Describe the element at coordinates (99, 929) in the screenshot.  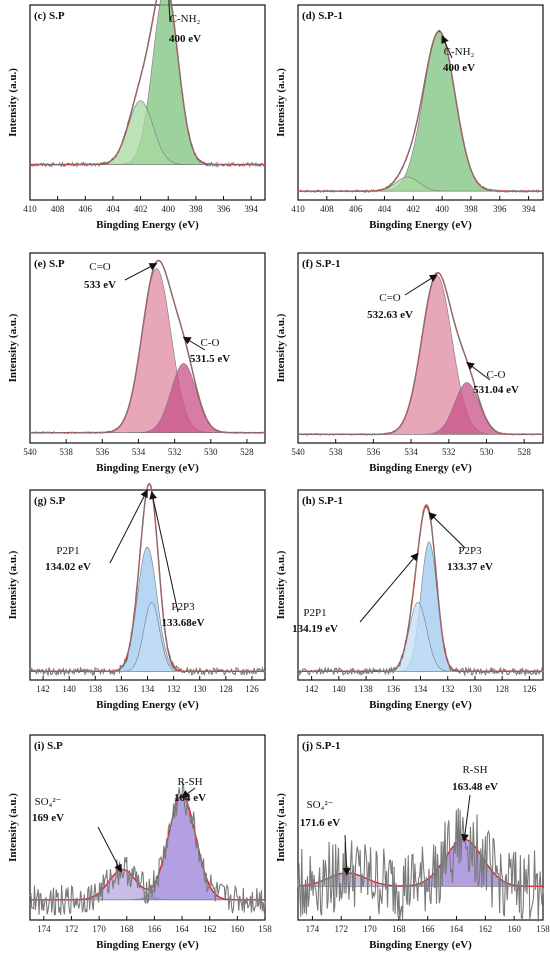
I see `x-tick-label: 170` at that location.